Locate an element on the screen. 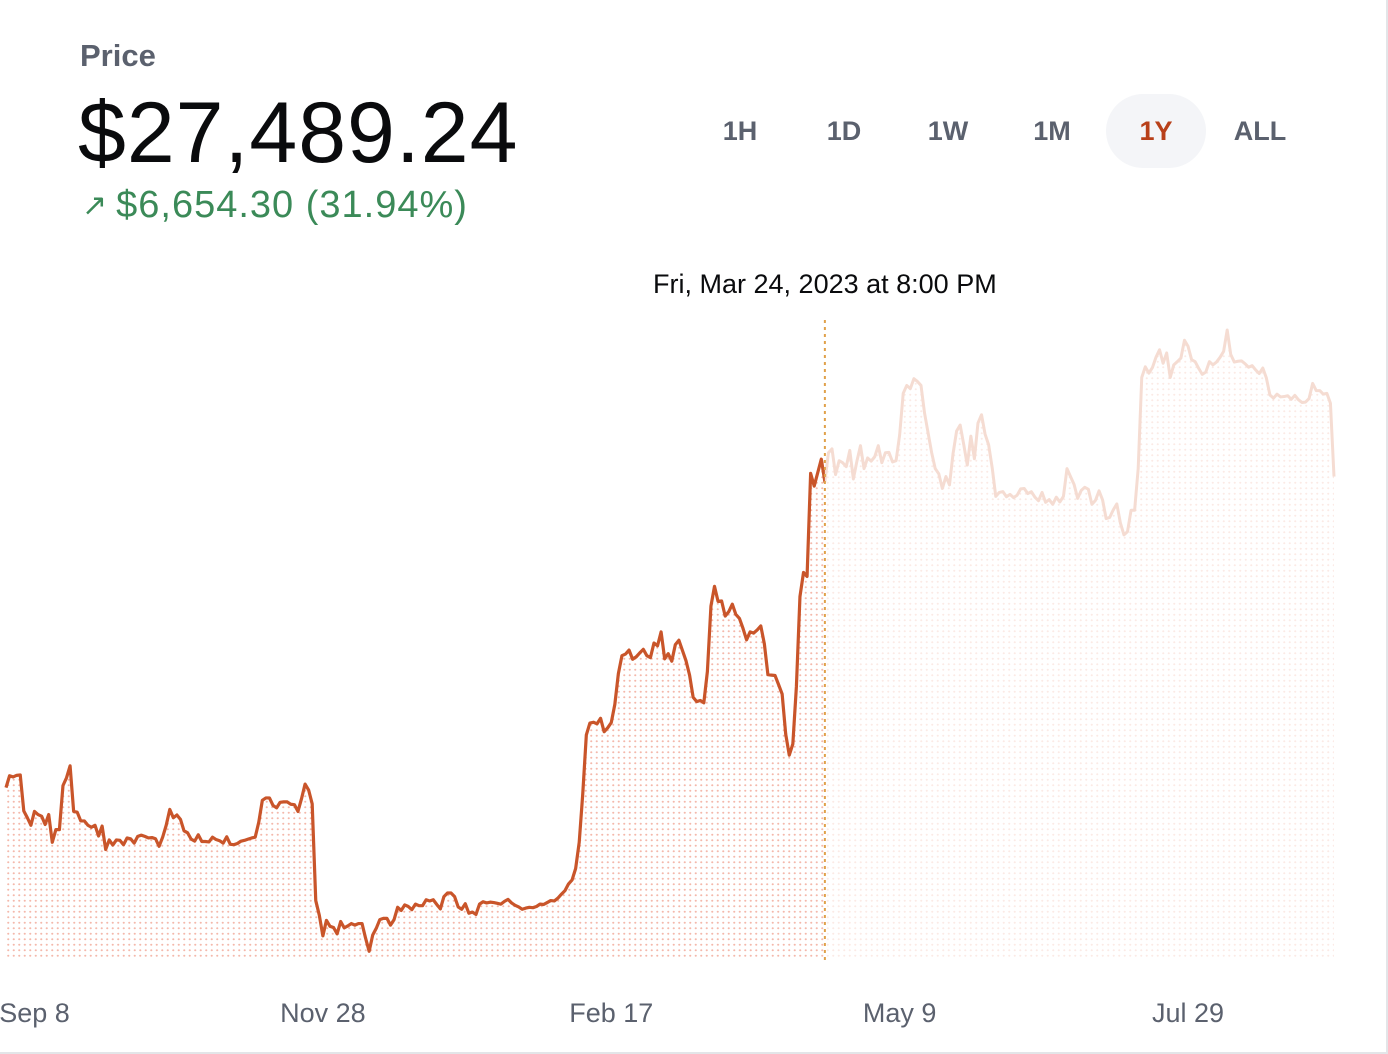 The width and height of the screenshot is (1388, 1054). range-1h-button: 1H is located at coordinates (740, 131).